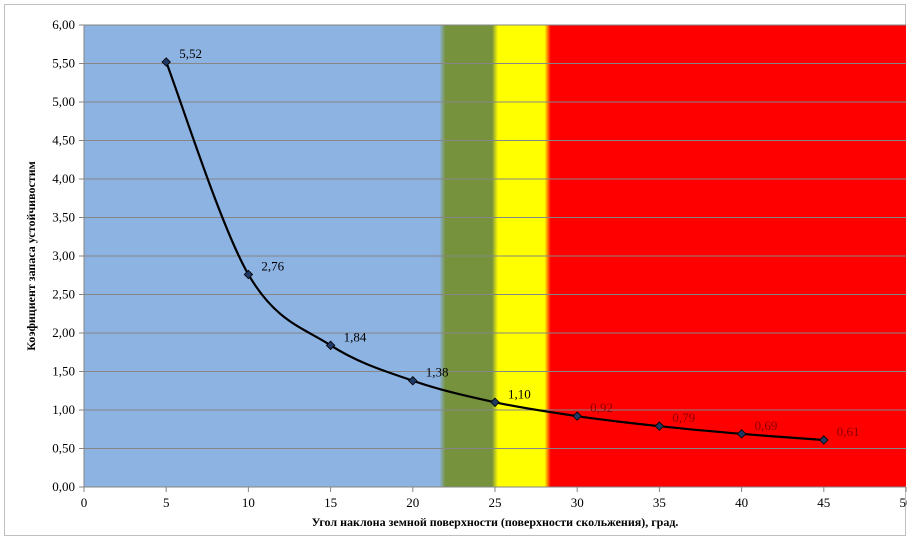 Image resolution: width=912 pixels, height=542 pixels. What do you see at coordinates (63, 486) in the screenshot?
I see `y-tick-label: 0,00` at bounding box center [63, 486].